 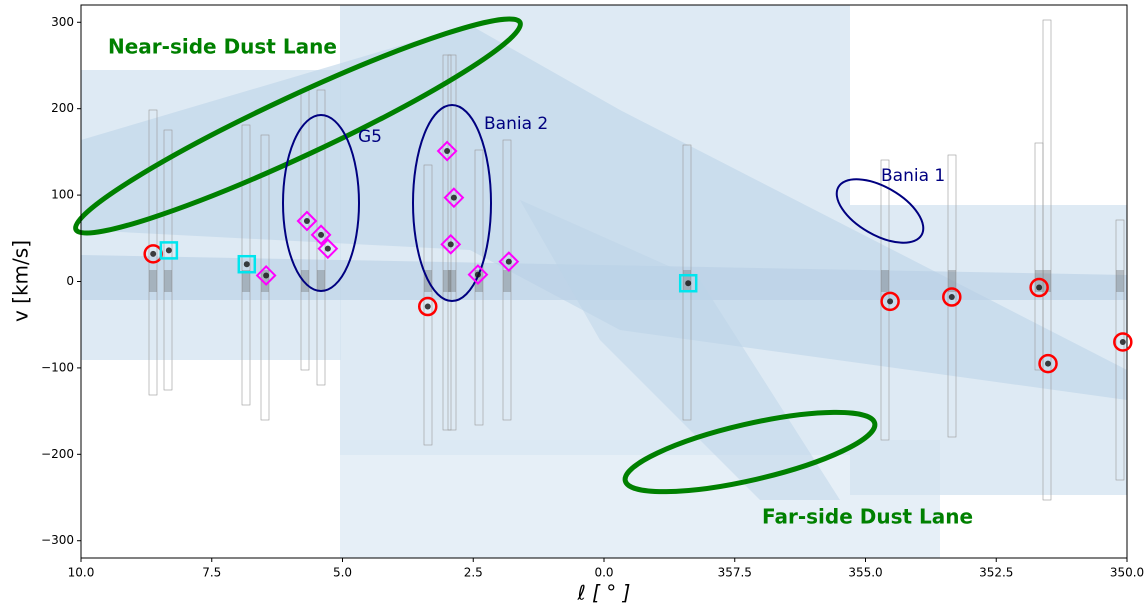 What do you see at coordinates (603, 573) in the screenshot?
I see `x-tick-label: 0.0` at bounding box center [603, 573].